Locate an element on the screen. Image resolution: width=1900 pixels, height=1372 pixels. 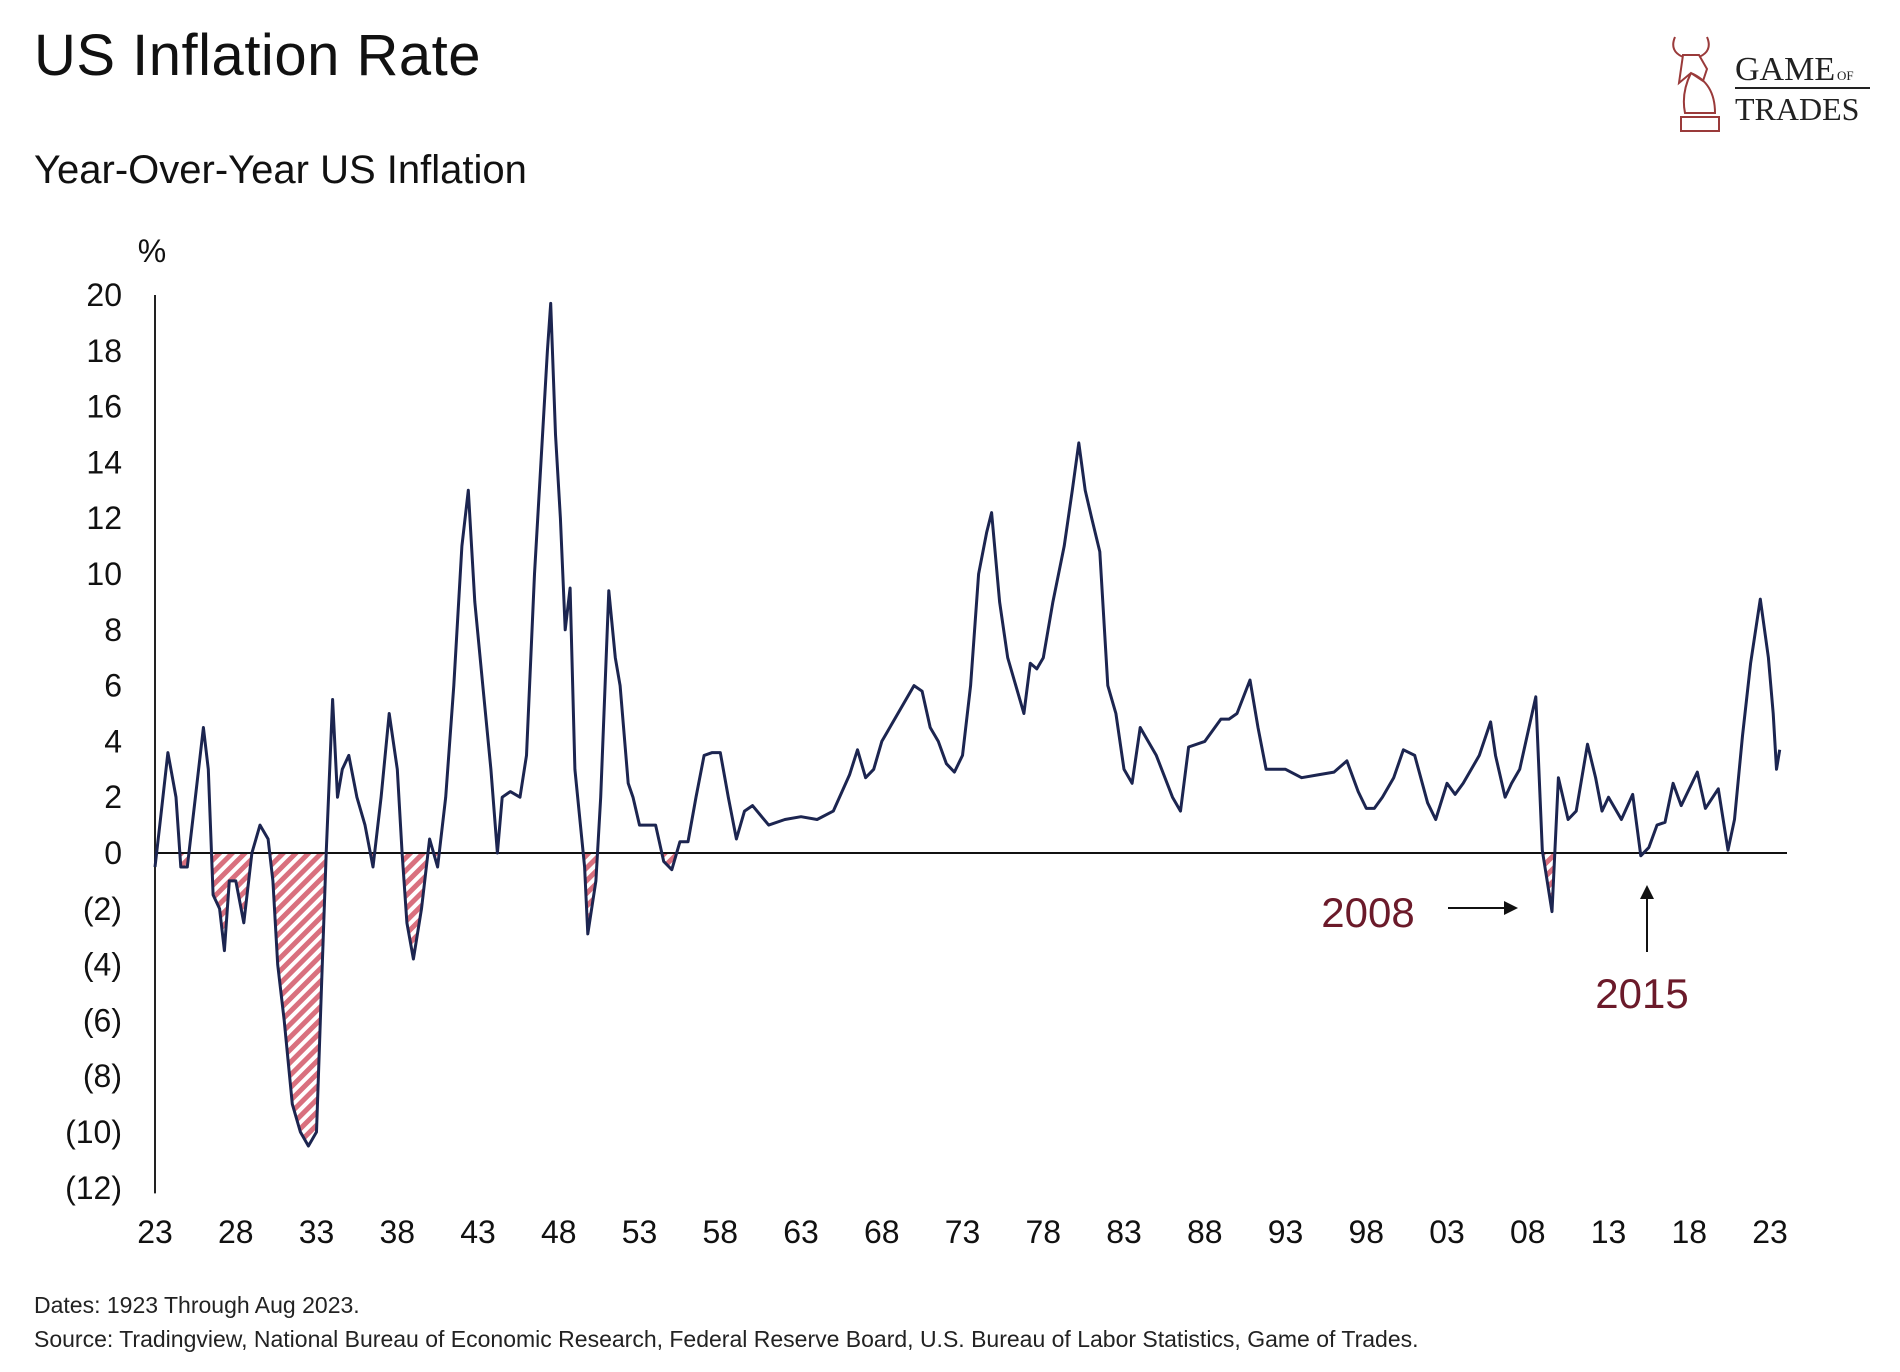
annotation-2015: 2015 is located at coordinates (1641, 993).